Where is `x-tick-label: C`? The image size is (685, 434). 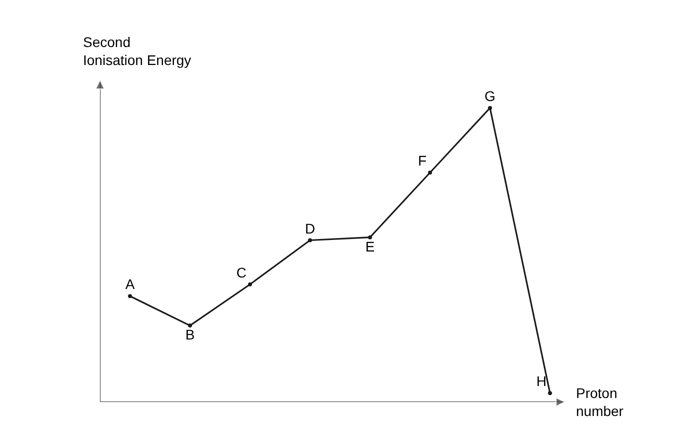 x-tick-label: C is located at coordinates (241, 272).